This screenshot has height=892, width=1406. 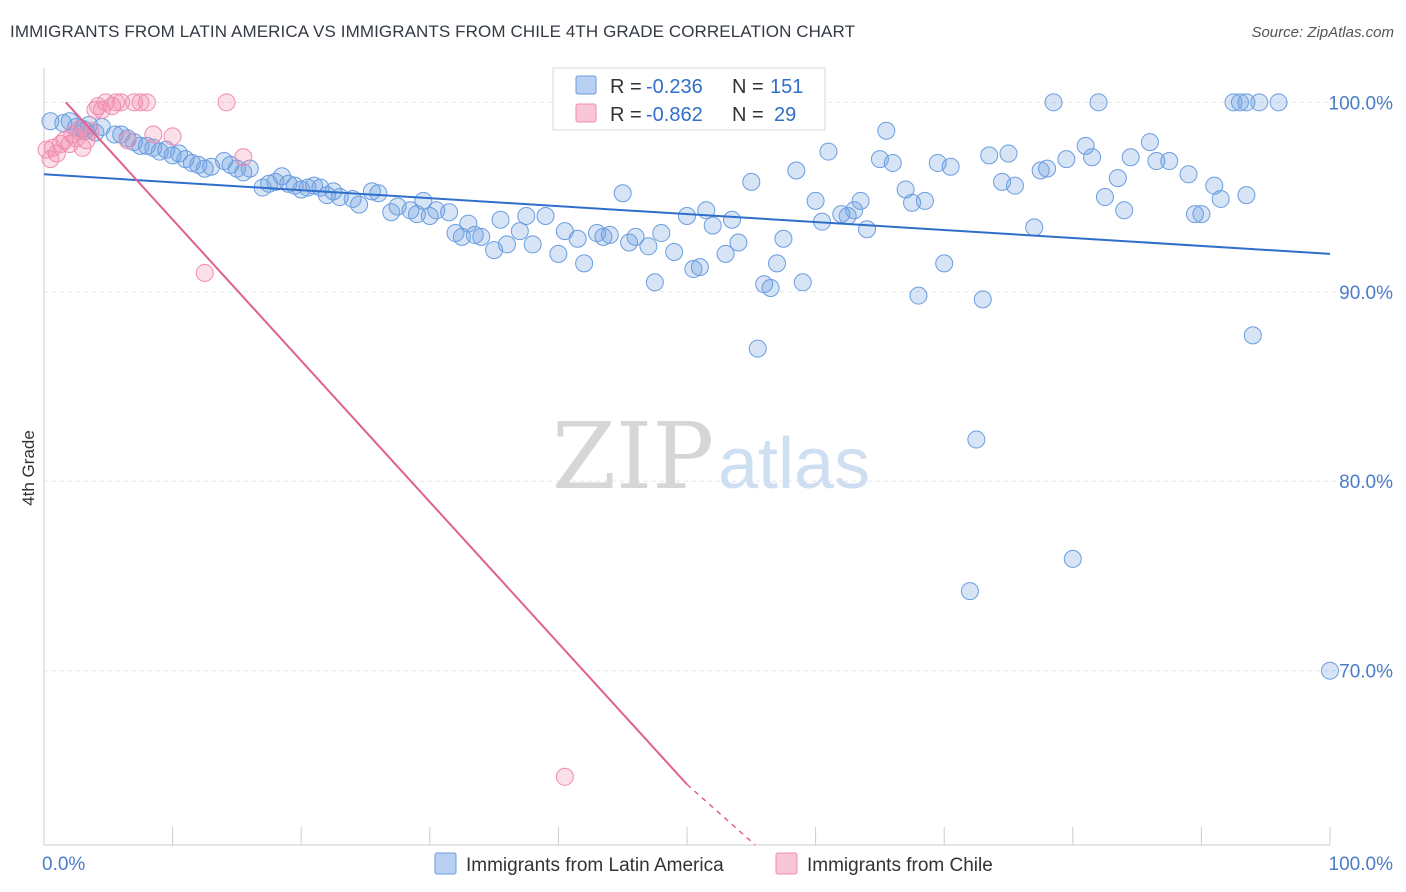 What do you see at coordinates (633, 456) in the screenshot?
I see `watermark-zip: ZIP` at bounding box center [633, 456].